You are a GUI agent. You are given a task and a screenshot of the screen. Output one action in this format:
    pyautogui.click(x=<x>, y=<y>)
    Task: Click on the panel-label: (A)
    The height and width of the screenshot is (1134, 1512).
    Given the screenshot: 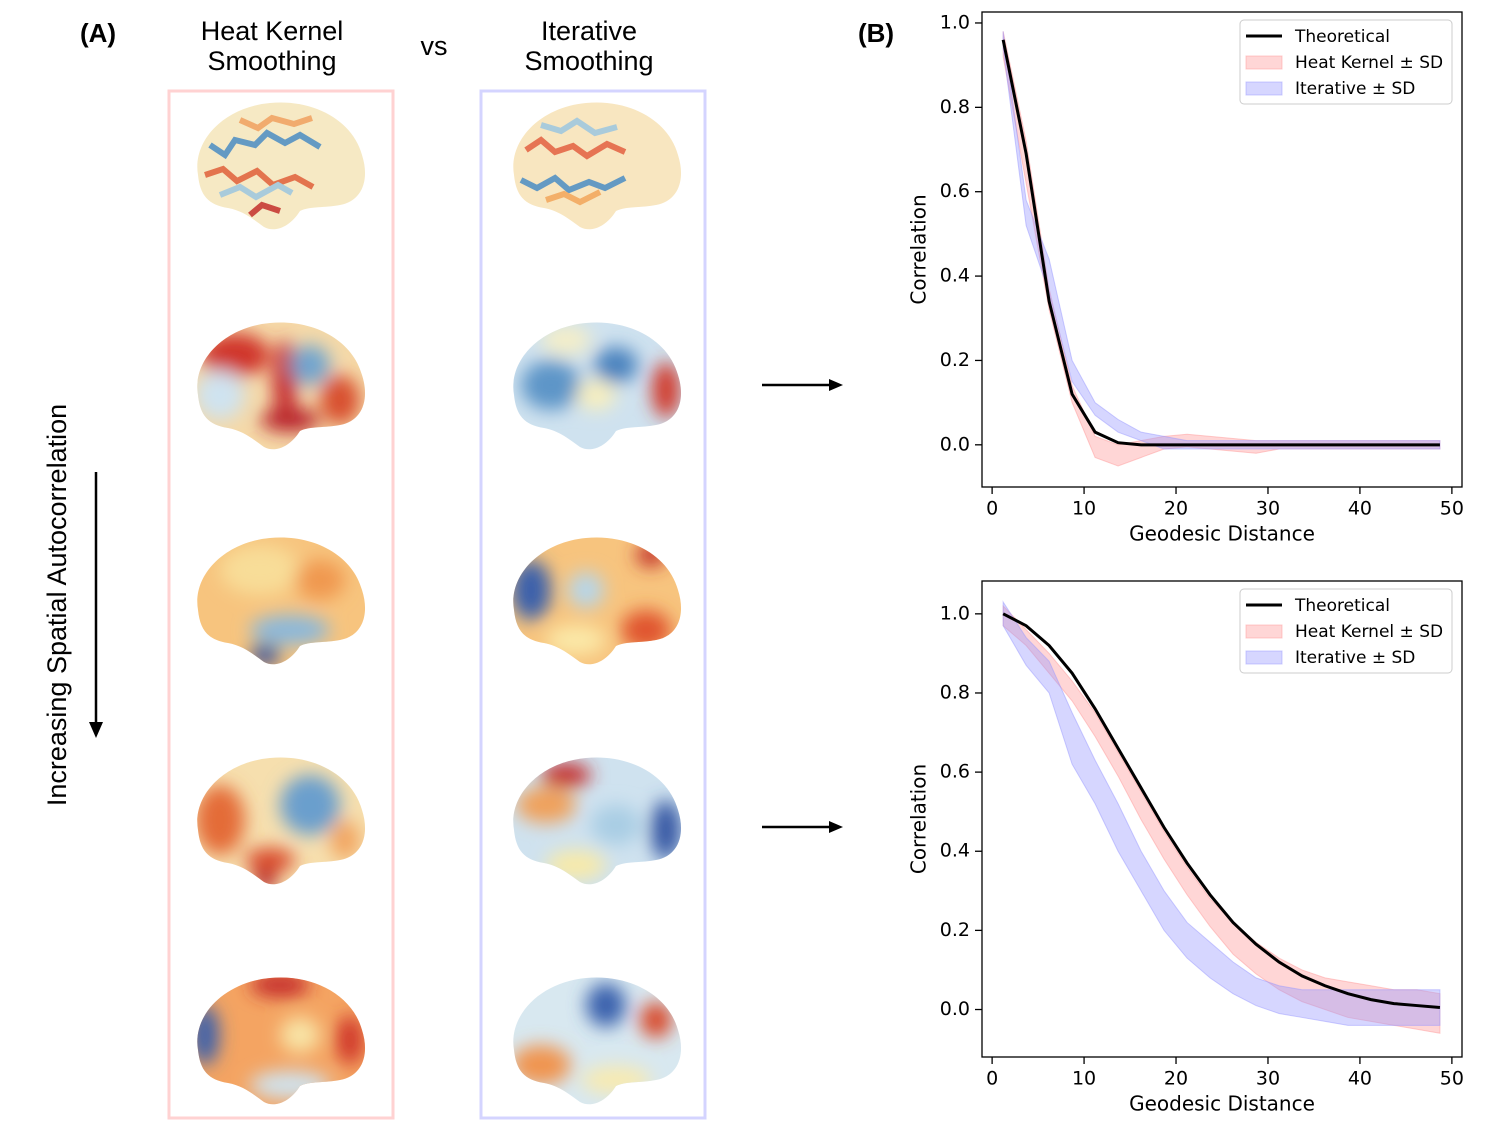 What is the action you would take?
    pyautogui.click(x=98, y=33)
    